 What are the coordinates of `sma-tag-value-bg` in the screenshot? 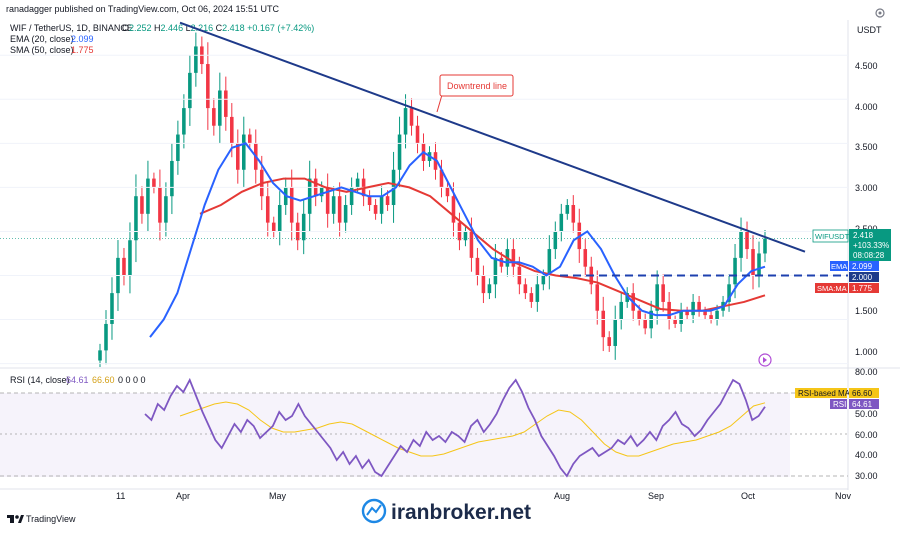 It's located at (864, 288).